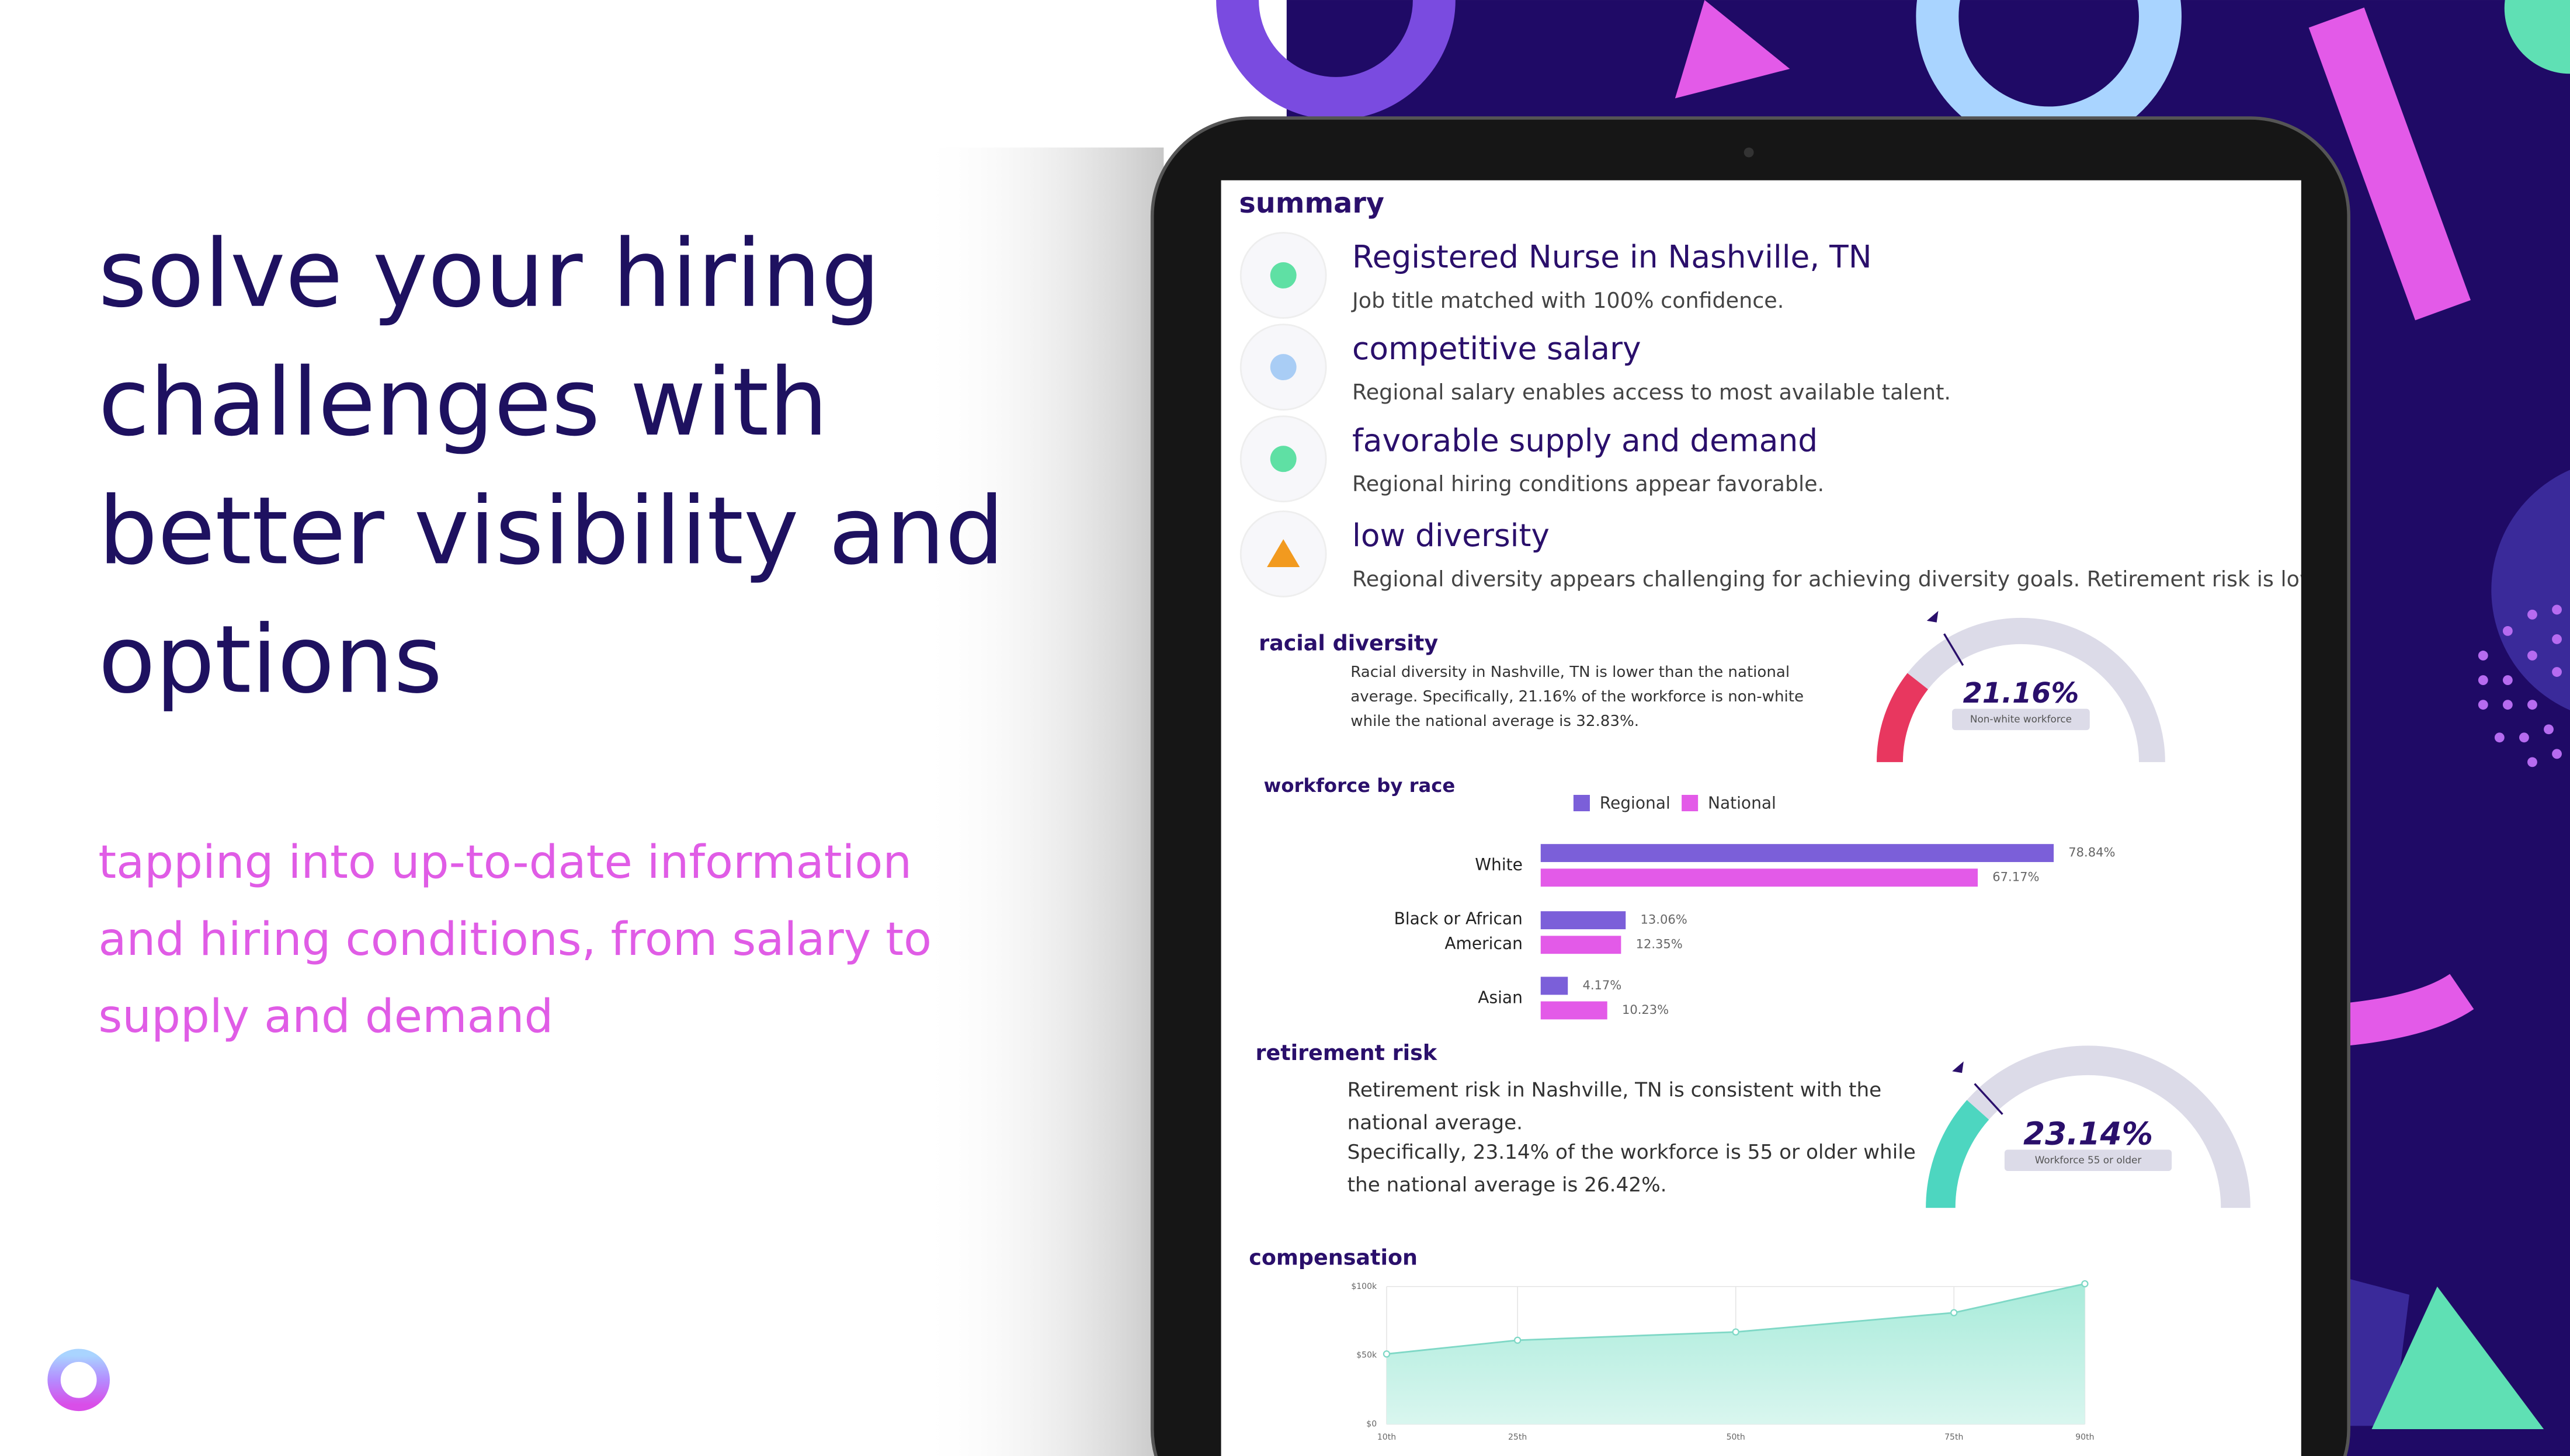 The image size is (2570, 1456). I want to click on x-tick-label: 25th, so click(1517, 1437).